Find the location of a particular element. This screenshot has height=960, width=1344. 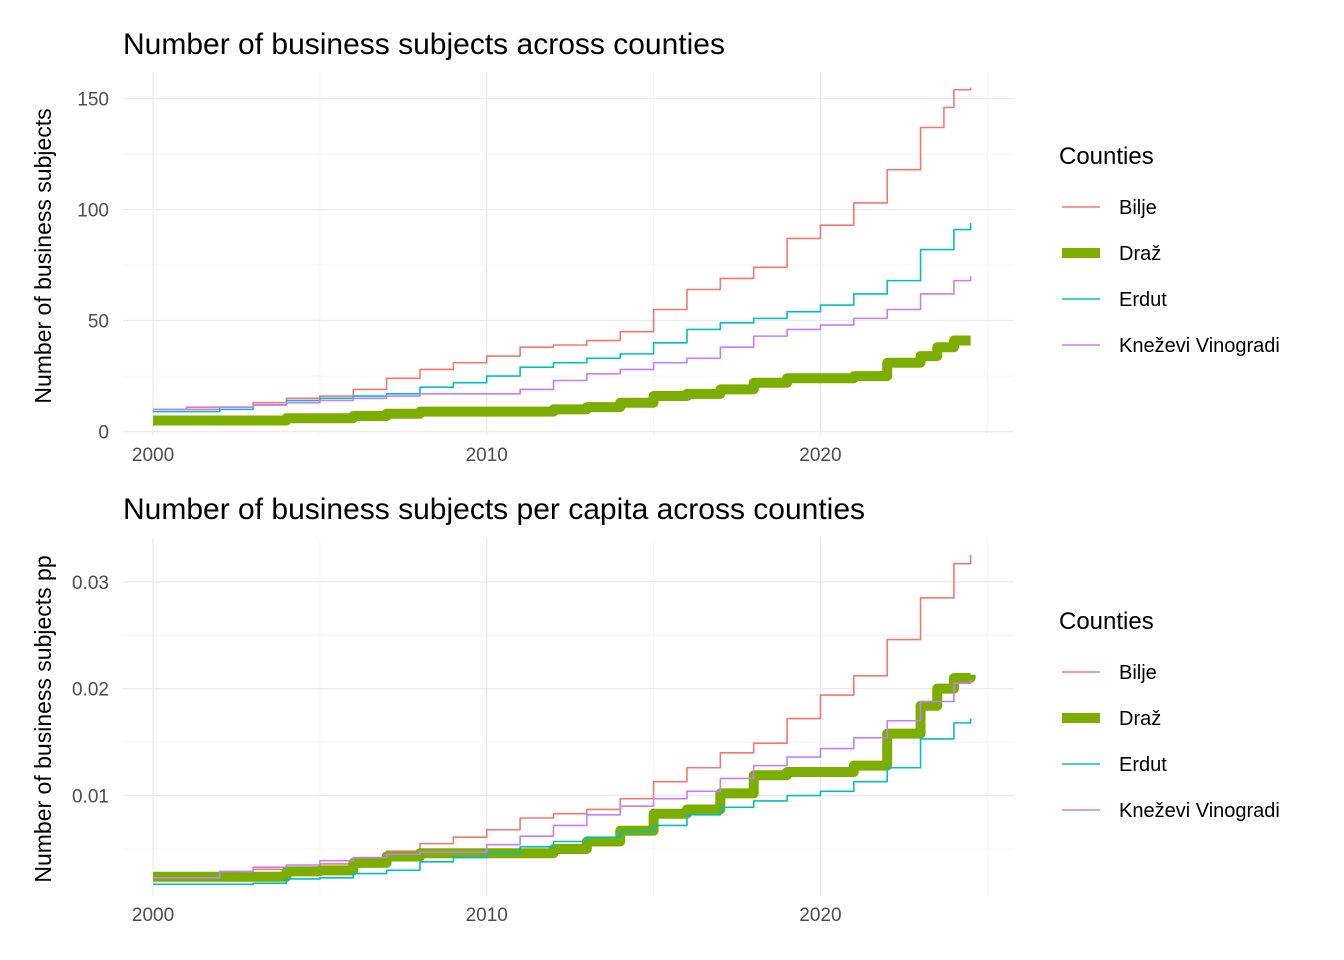

y-tick-label: 0.02 is located at coordinates (90, 690).